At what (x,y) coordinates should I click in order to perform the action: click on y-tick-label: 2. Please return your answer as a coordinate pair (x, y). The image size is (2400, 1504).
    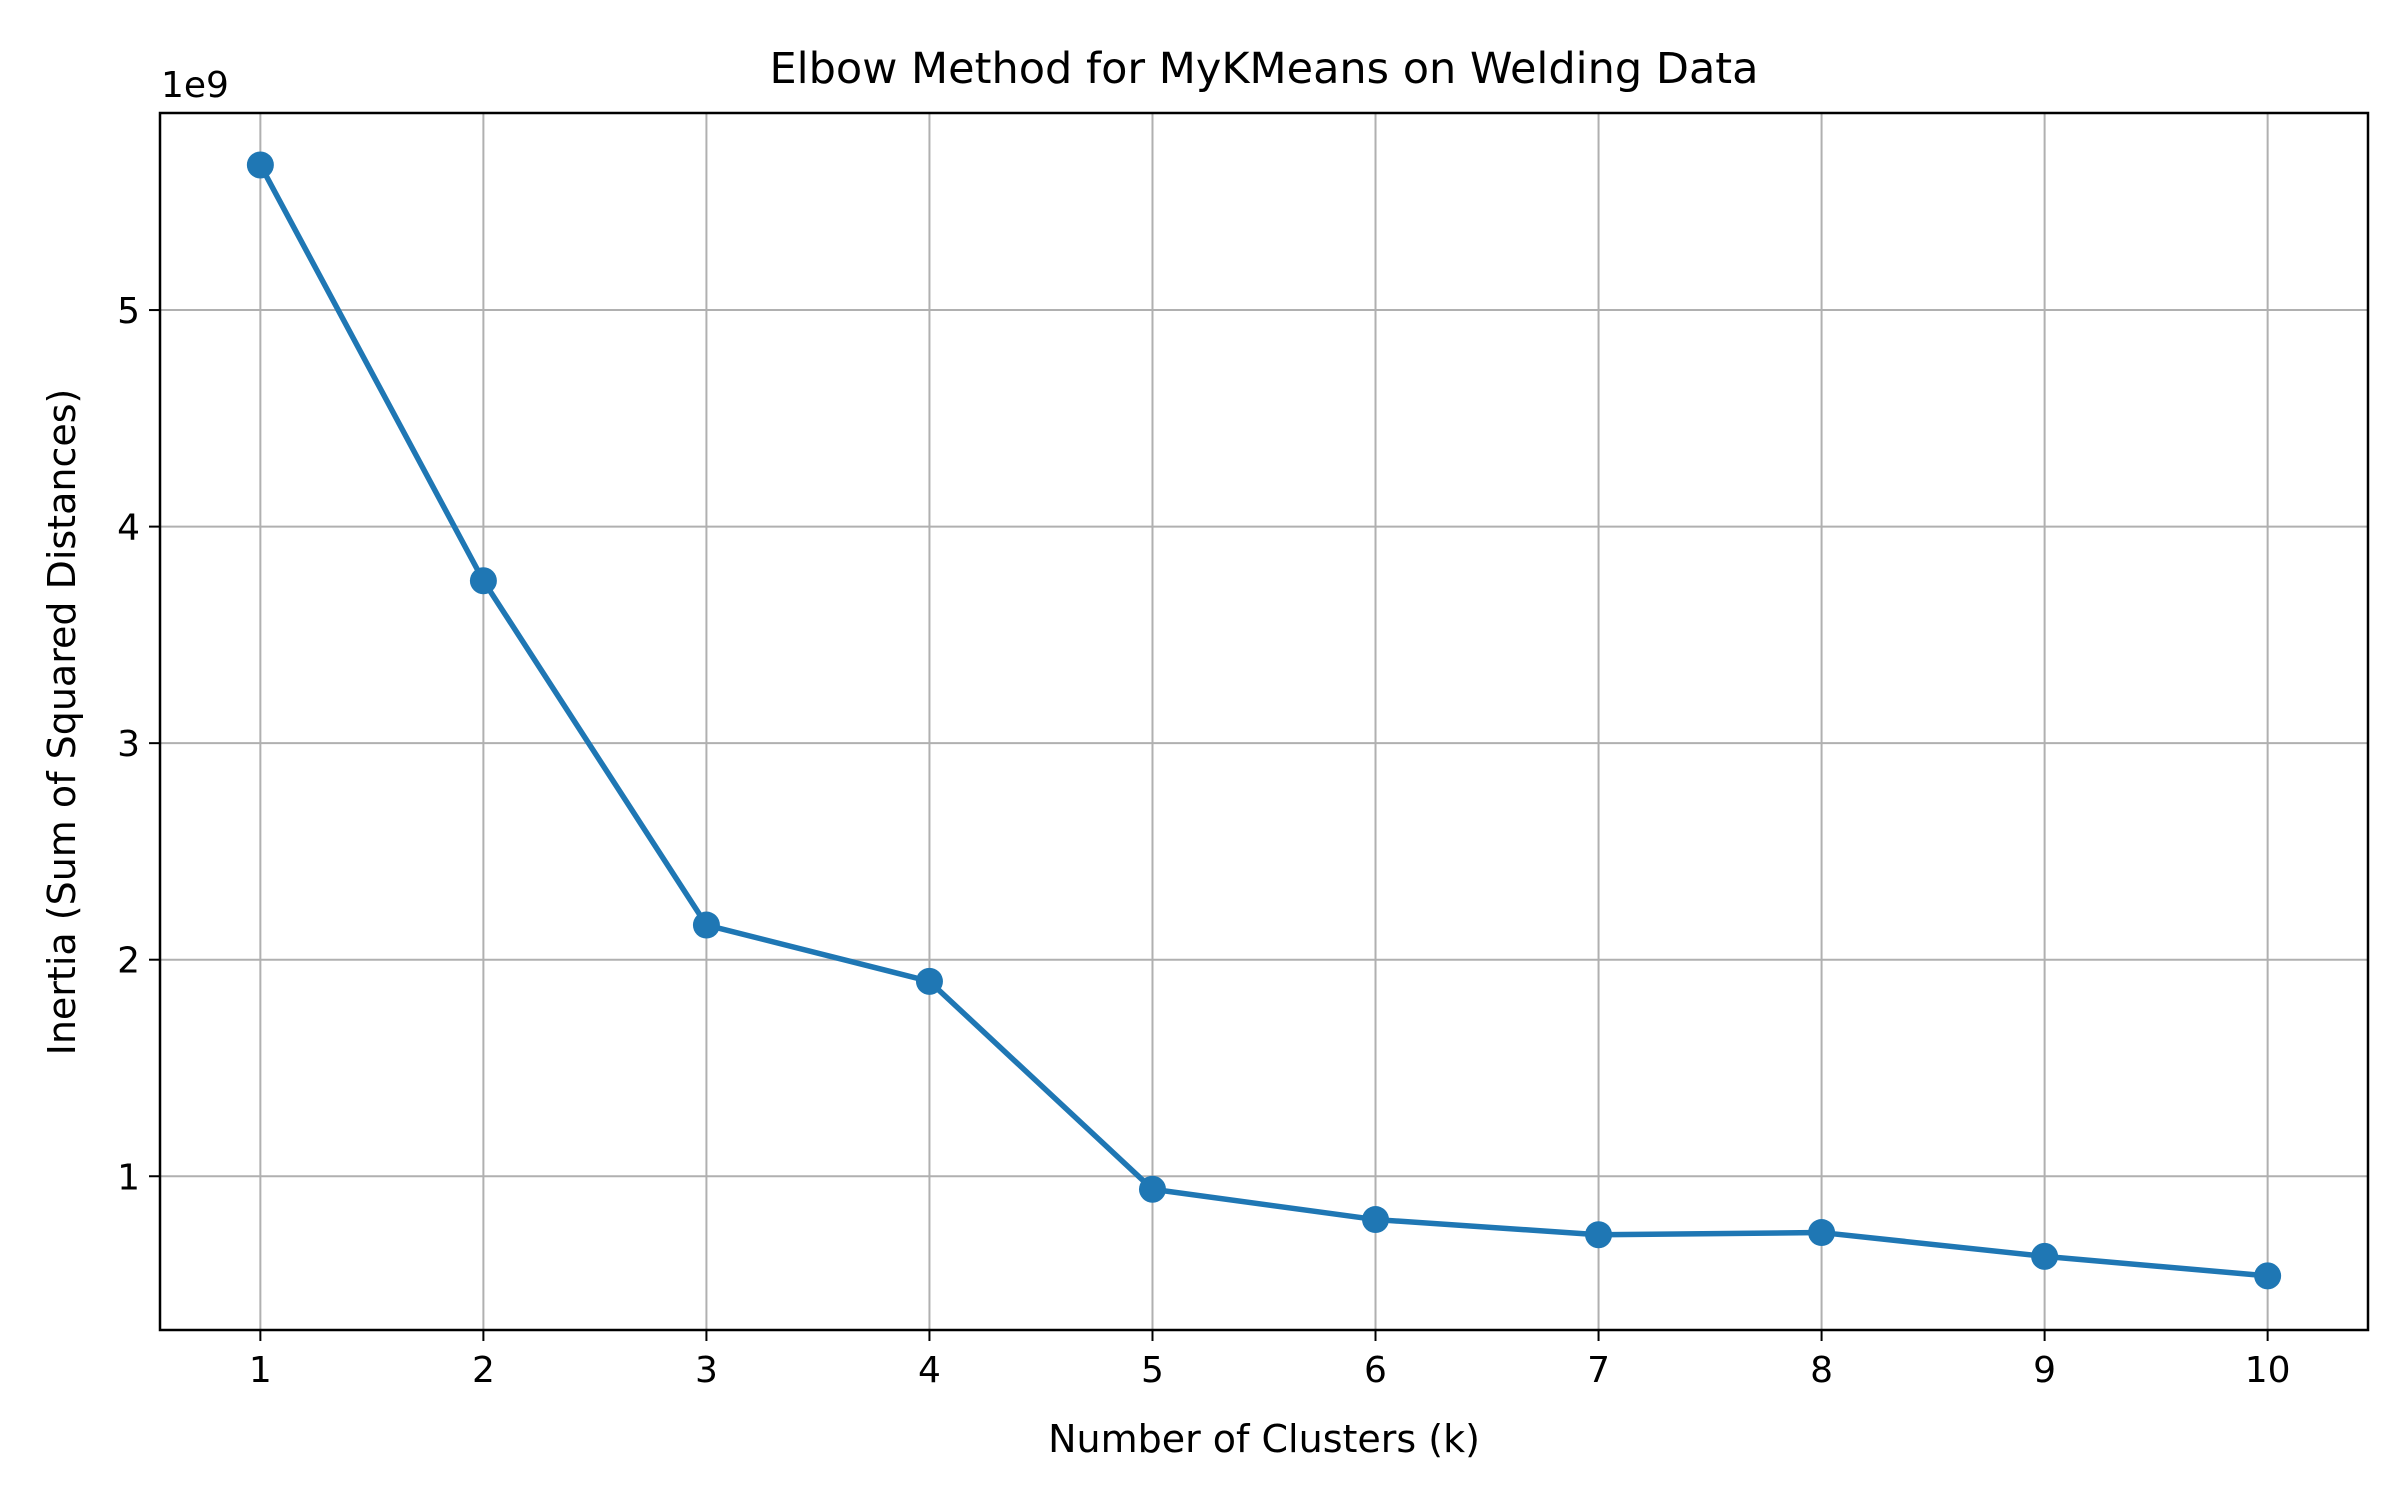
    Looking at the image, I should click on (128, 961).